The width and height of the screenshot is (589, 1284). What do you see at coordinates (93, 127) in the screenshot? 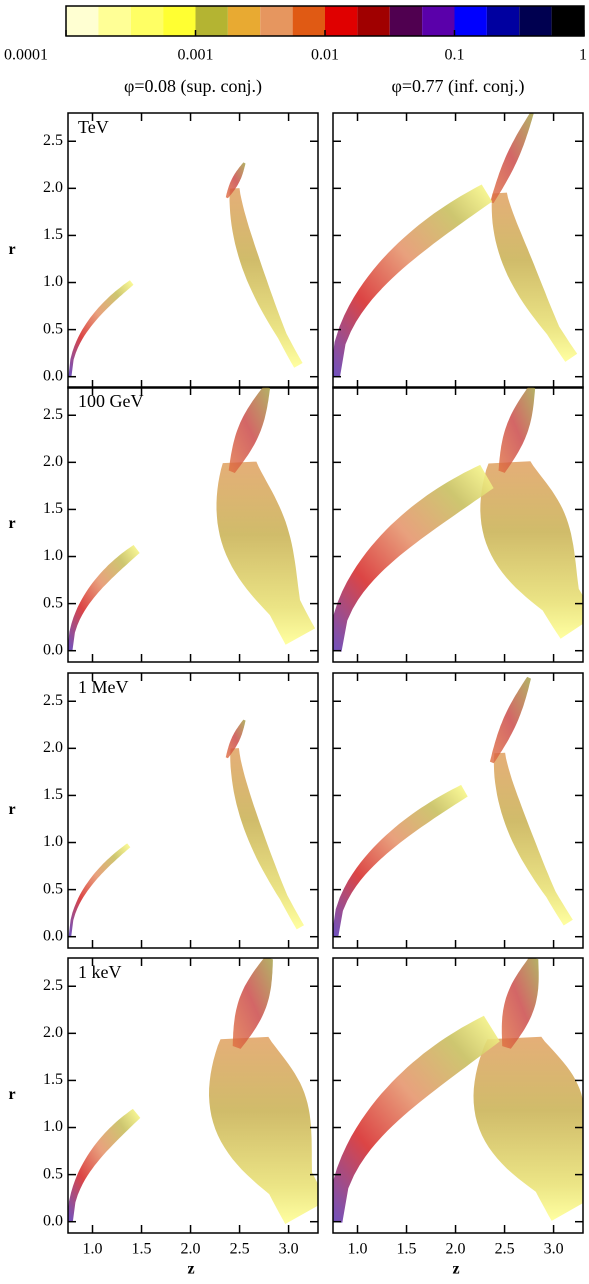
I see `row-label: TeV` at bounding box center [93, 127].